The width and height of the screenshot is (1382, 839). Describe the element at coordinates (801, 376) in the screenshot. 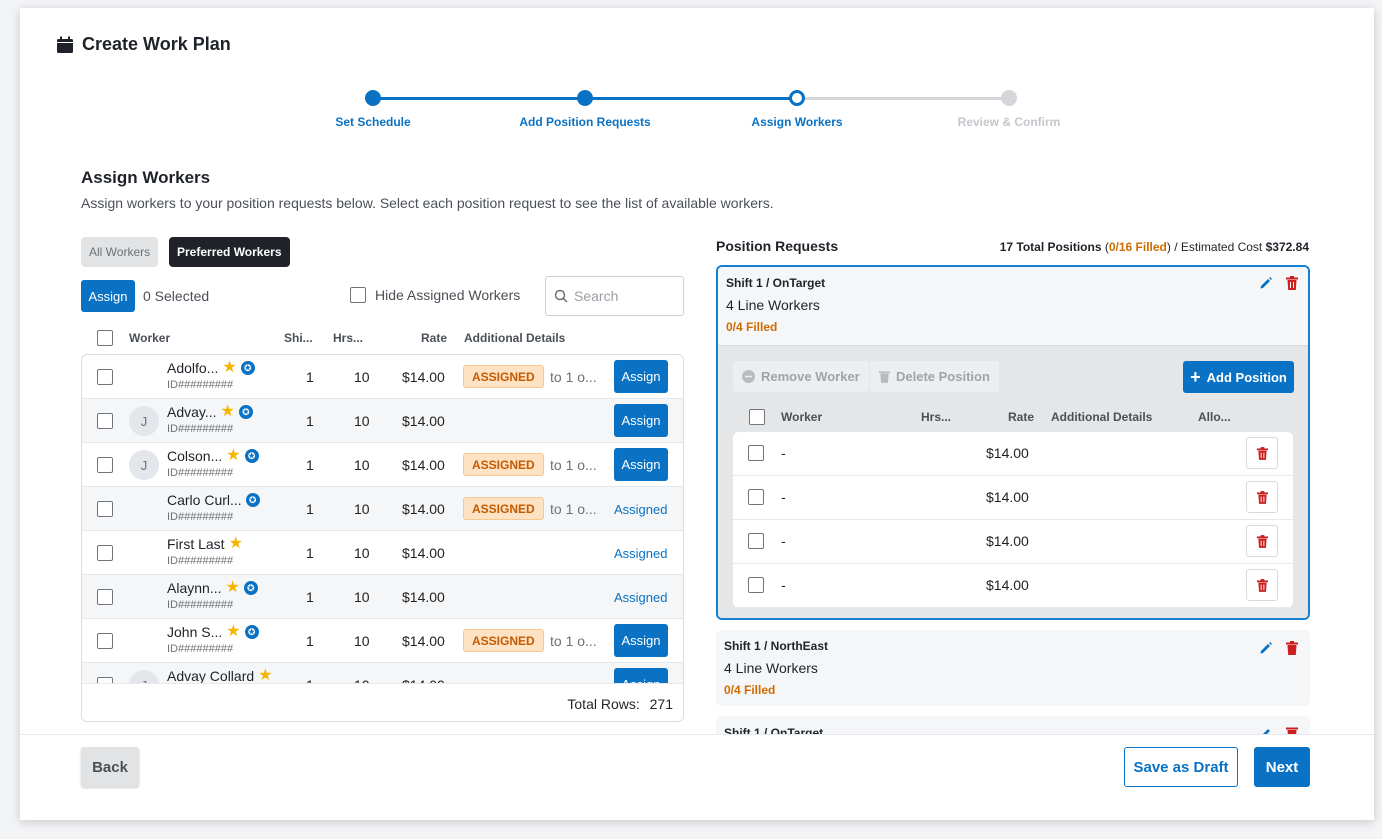

I see `remove-worker-button: Remove Worker` at that location.